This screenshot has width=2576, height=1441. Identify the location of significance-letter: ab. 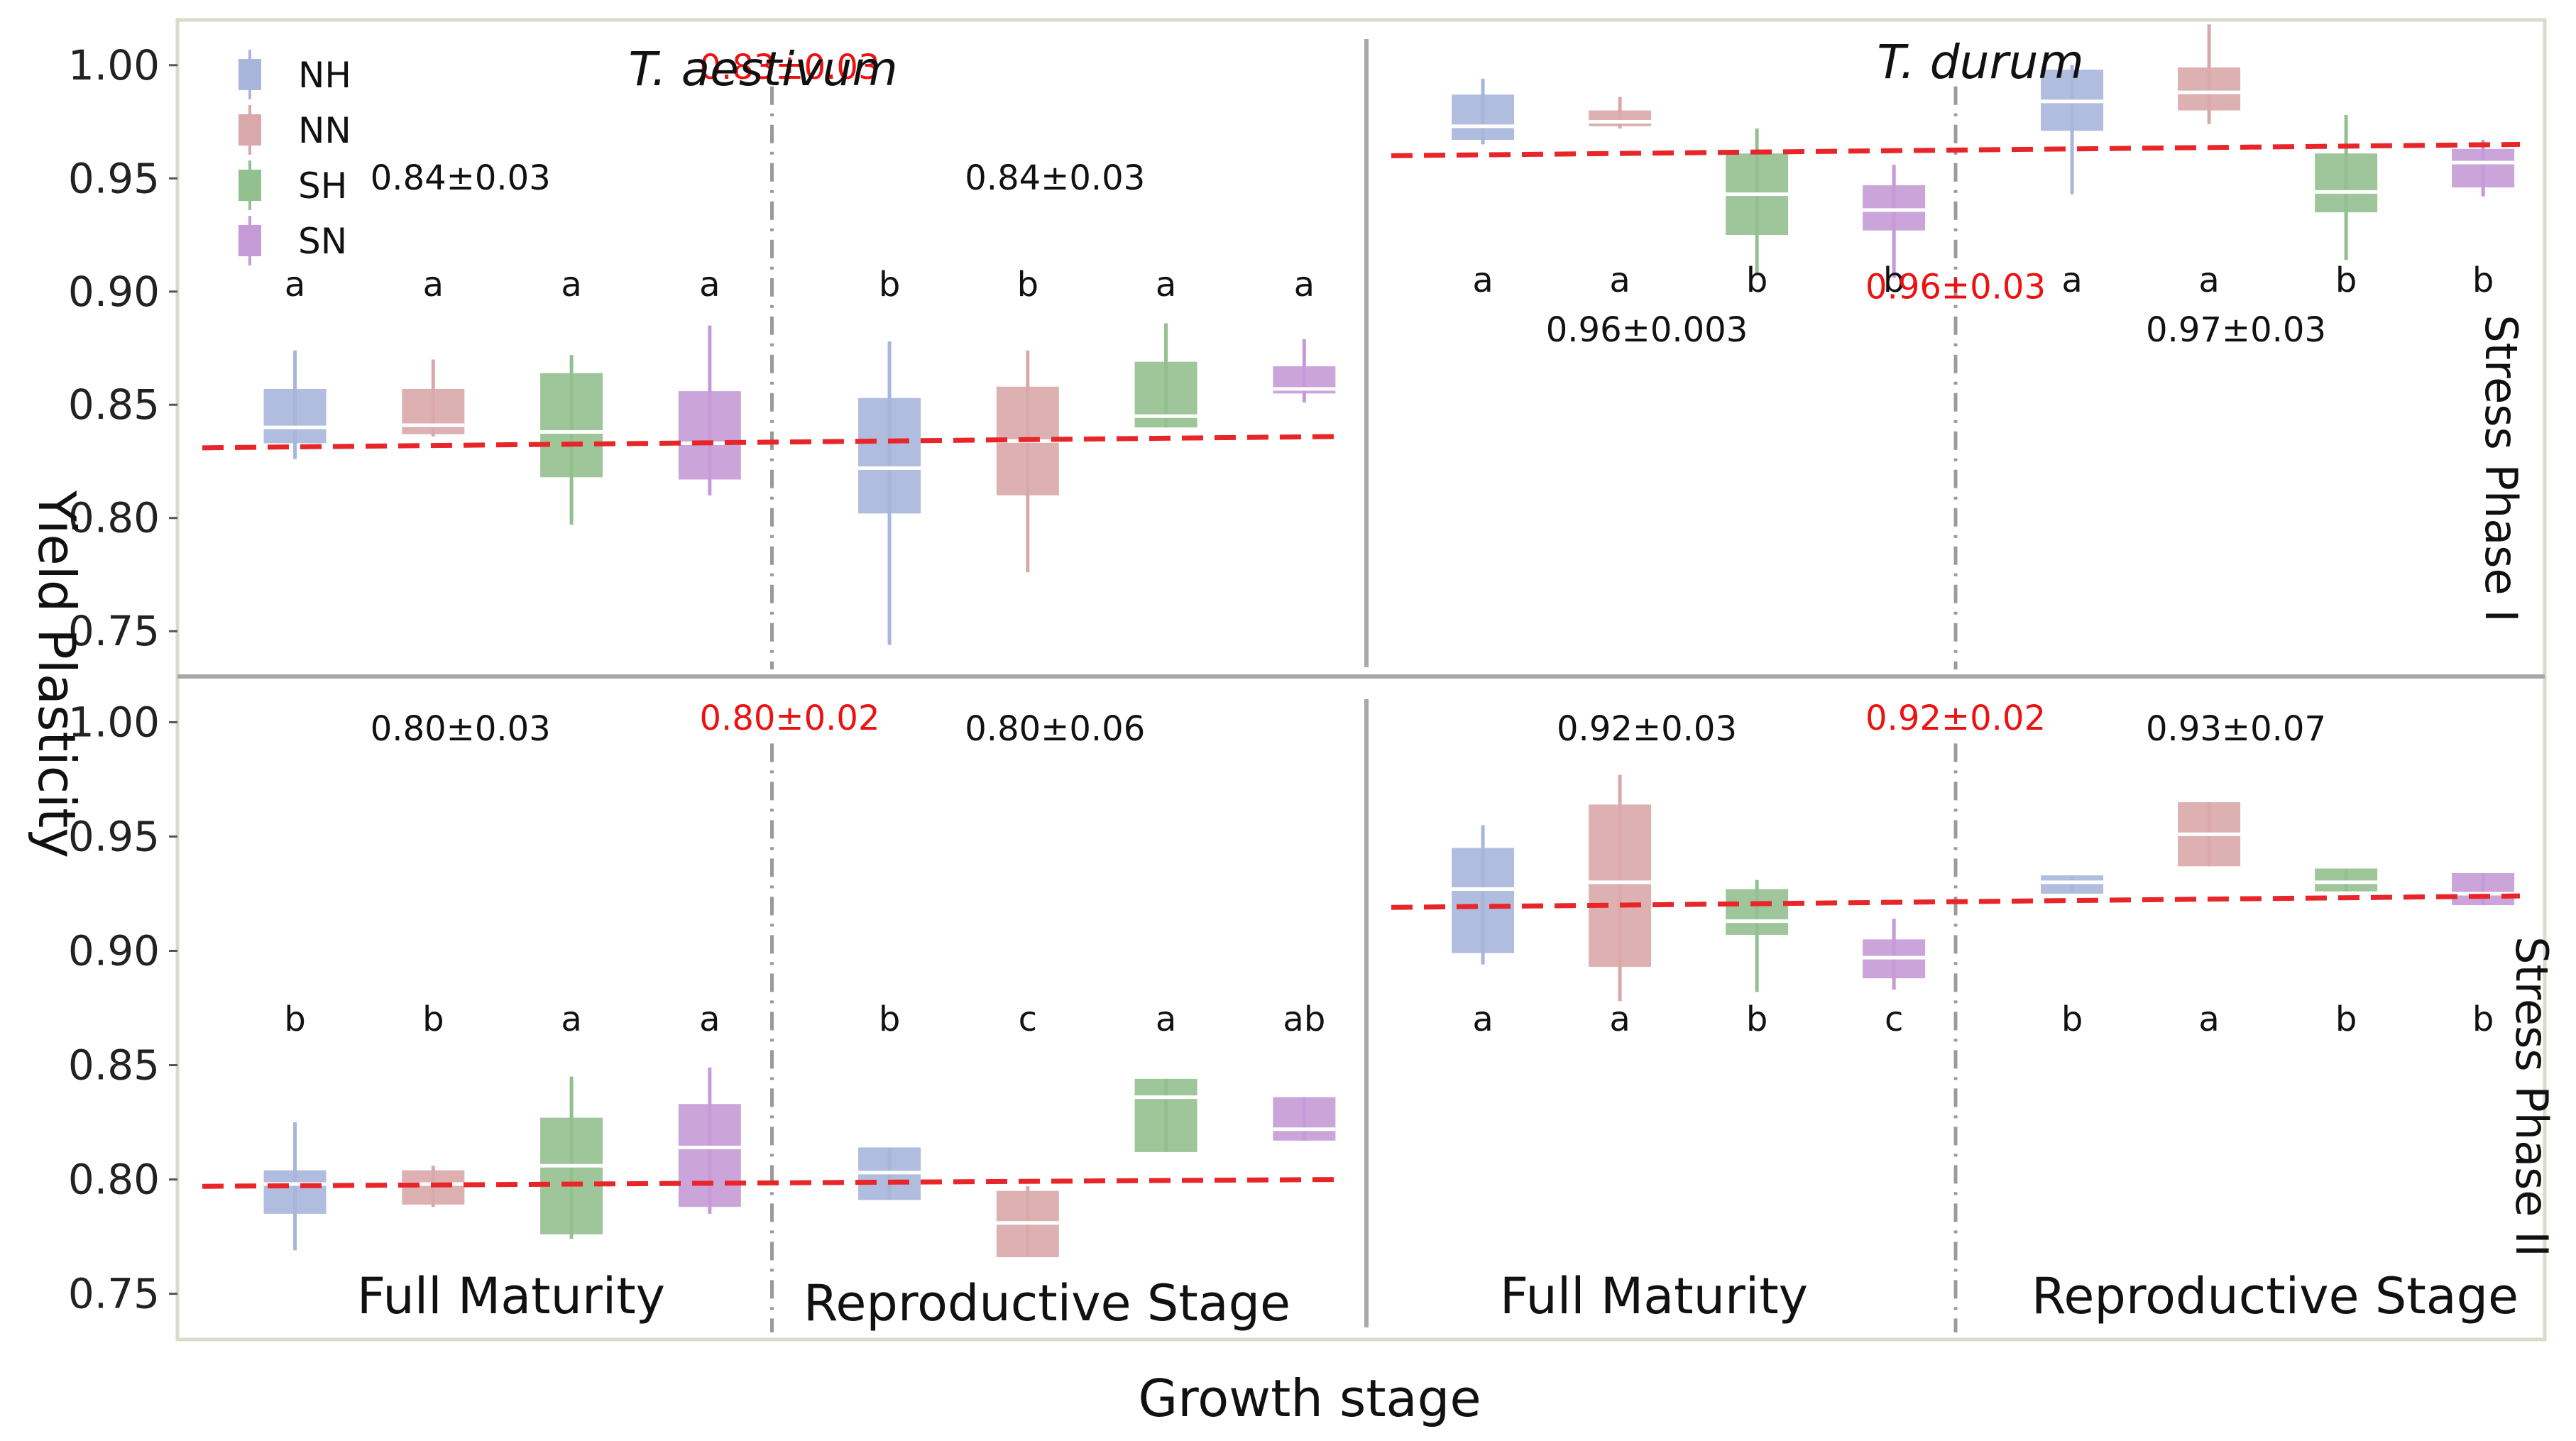
(1304, 1019).